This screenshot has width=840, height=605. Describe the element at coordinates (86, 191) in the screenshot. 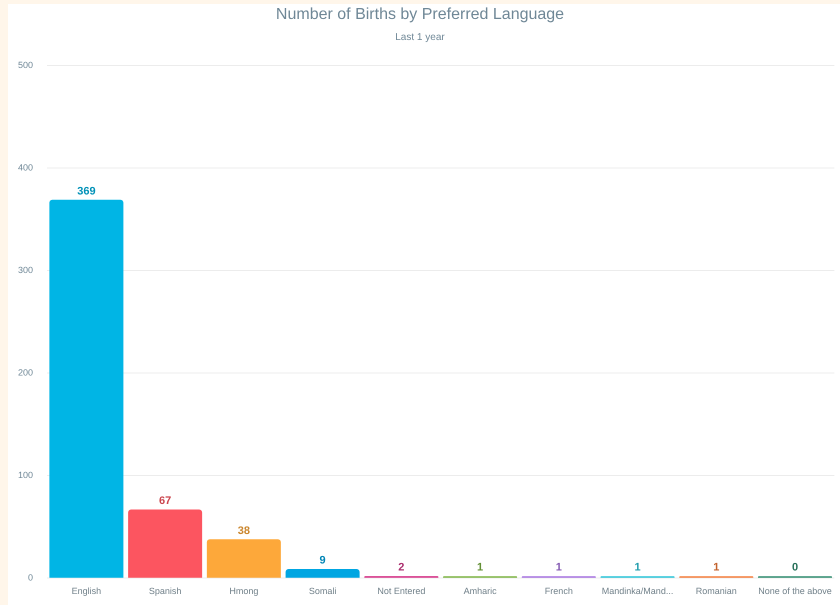

I see `data-label: 369` at that location.